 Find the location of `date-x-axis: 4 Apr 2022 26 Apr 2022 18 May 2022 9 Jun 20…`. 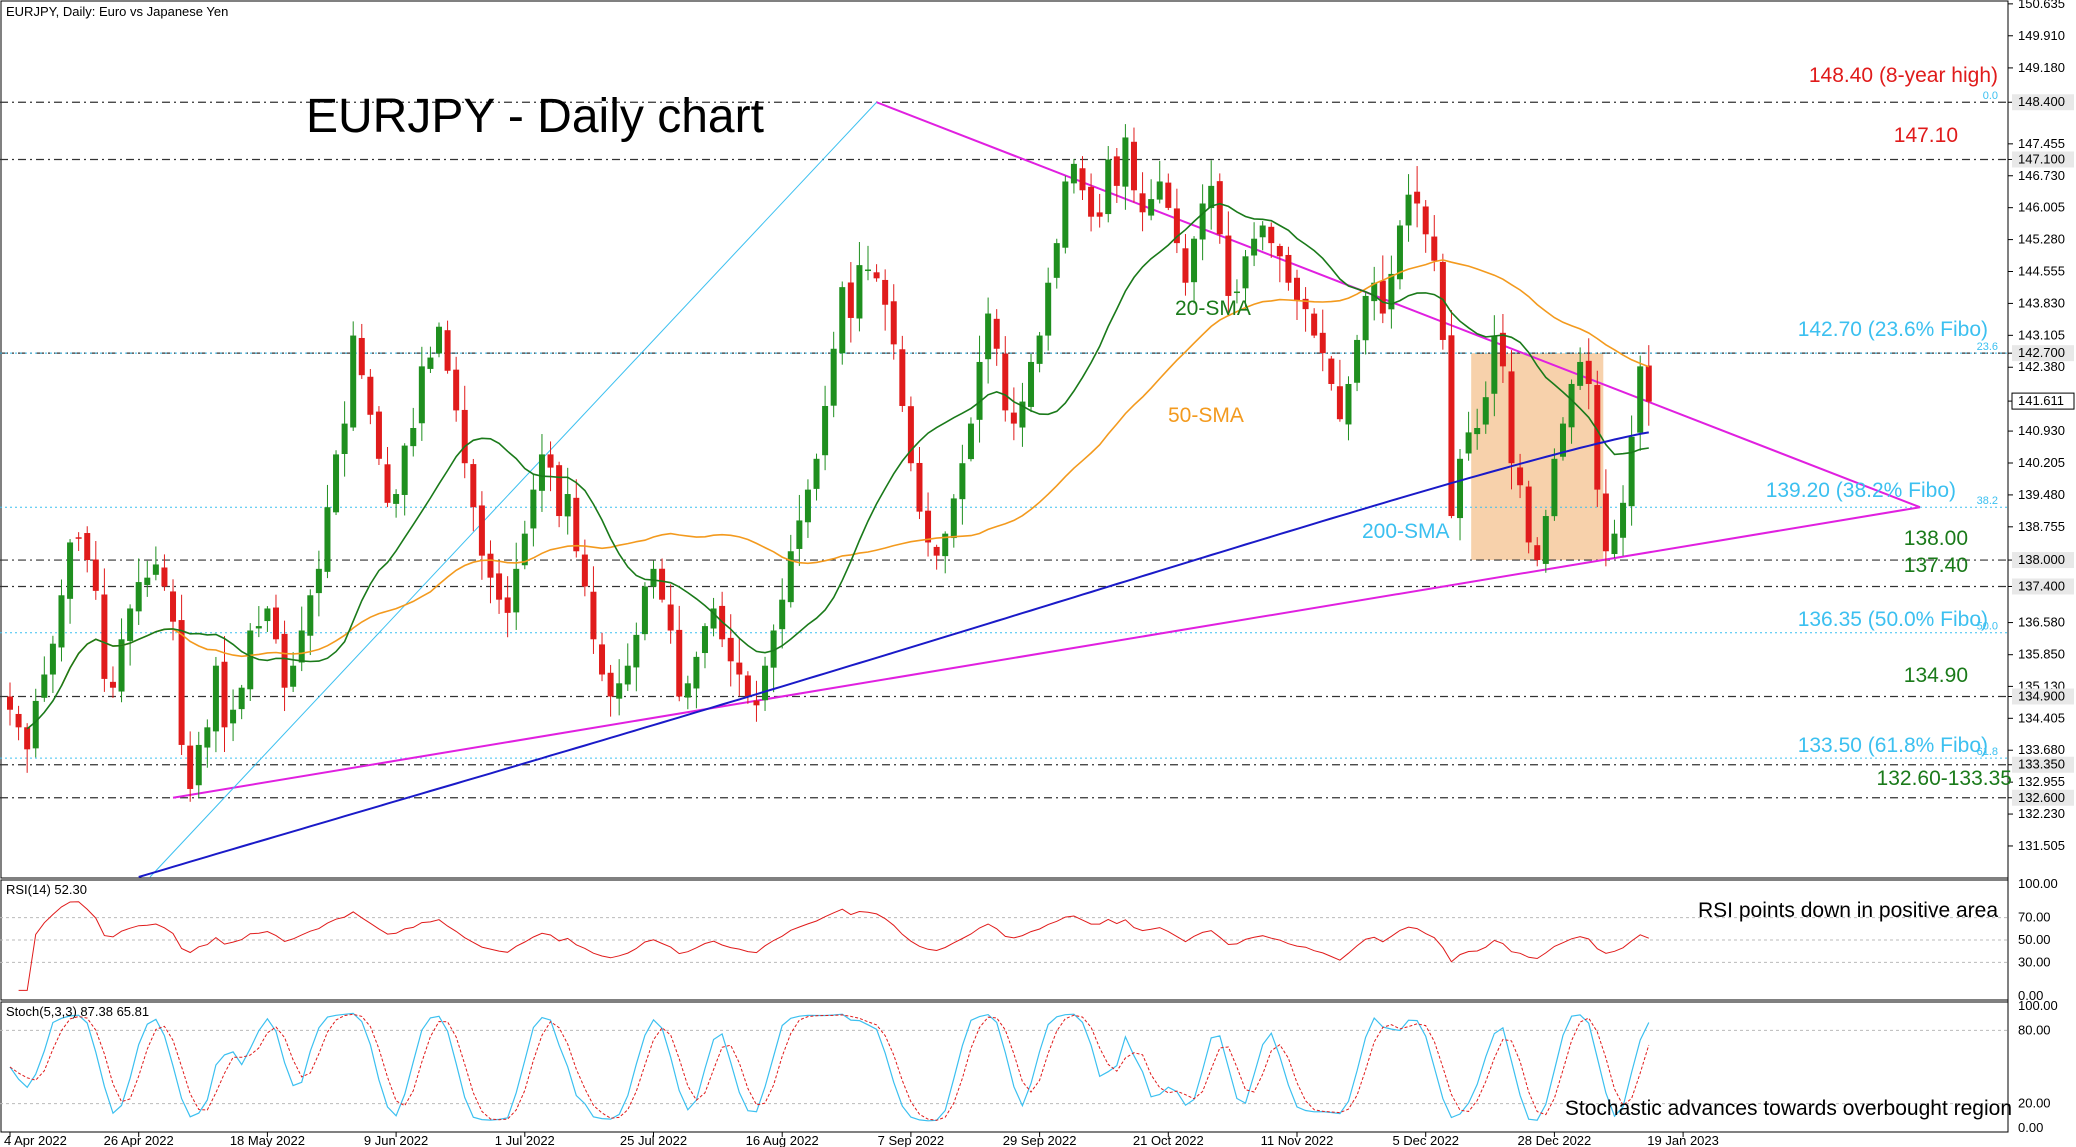

date-x-axis: 4 Apr 2022 26 Apr 2022 18 May 2022 9 Jun 20… is located at coordinates (861, 1139).